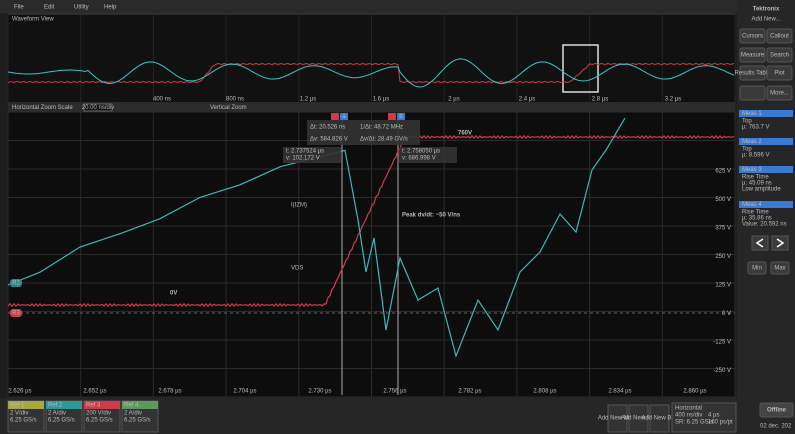 This screenshot has width=795, height=434. I want to click on offline-button-bg, so click(776, 410).